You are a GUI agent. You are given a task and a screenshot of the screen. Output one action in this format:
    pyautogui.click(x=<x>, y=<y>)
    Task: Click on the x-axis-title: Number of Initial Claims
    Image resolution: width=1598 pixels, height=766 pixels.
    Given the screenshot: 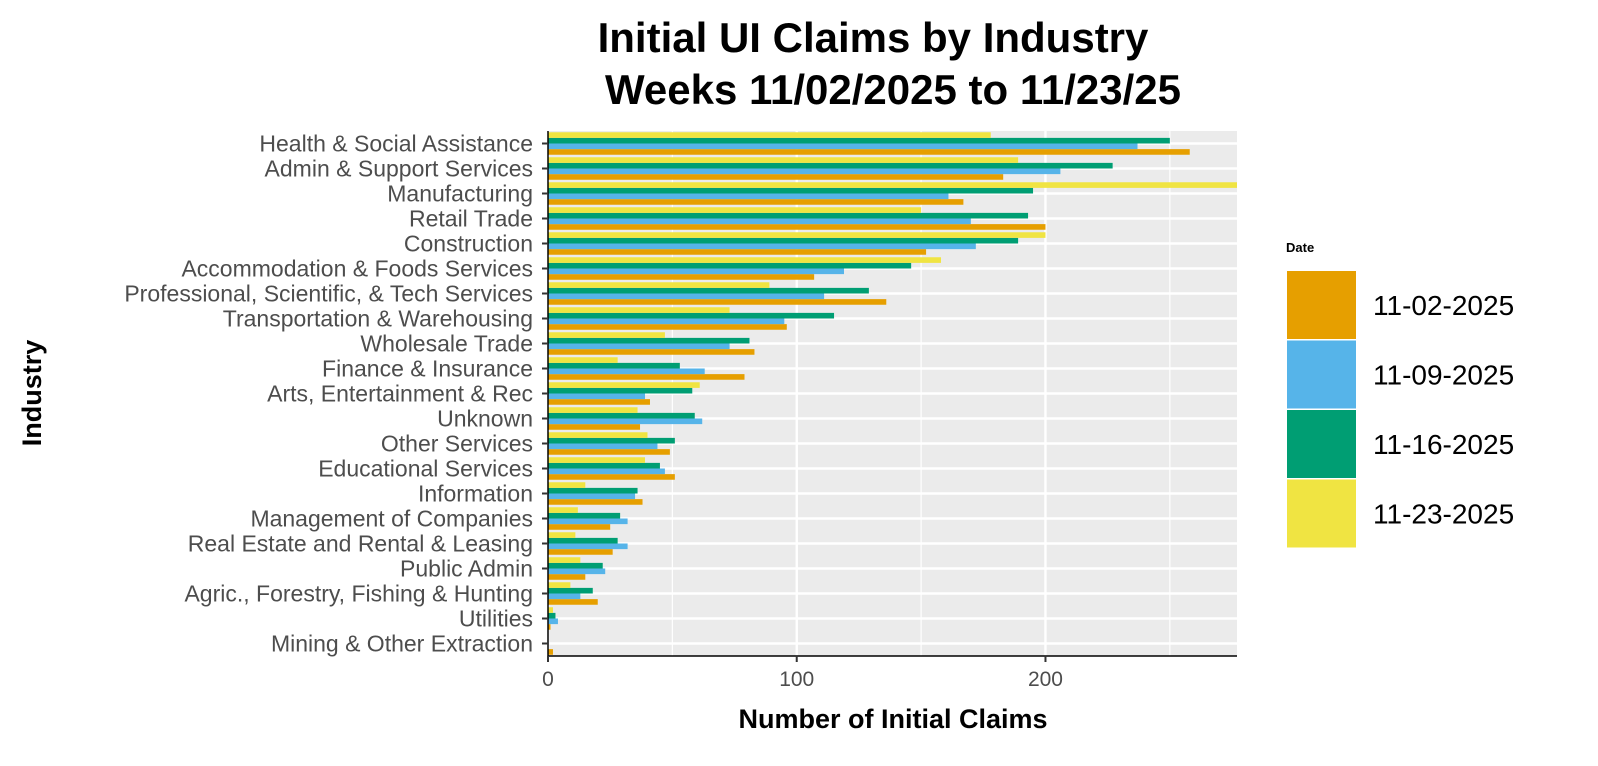 What is the action you would take?
    pyautogui.click(x=892, y=719)
    